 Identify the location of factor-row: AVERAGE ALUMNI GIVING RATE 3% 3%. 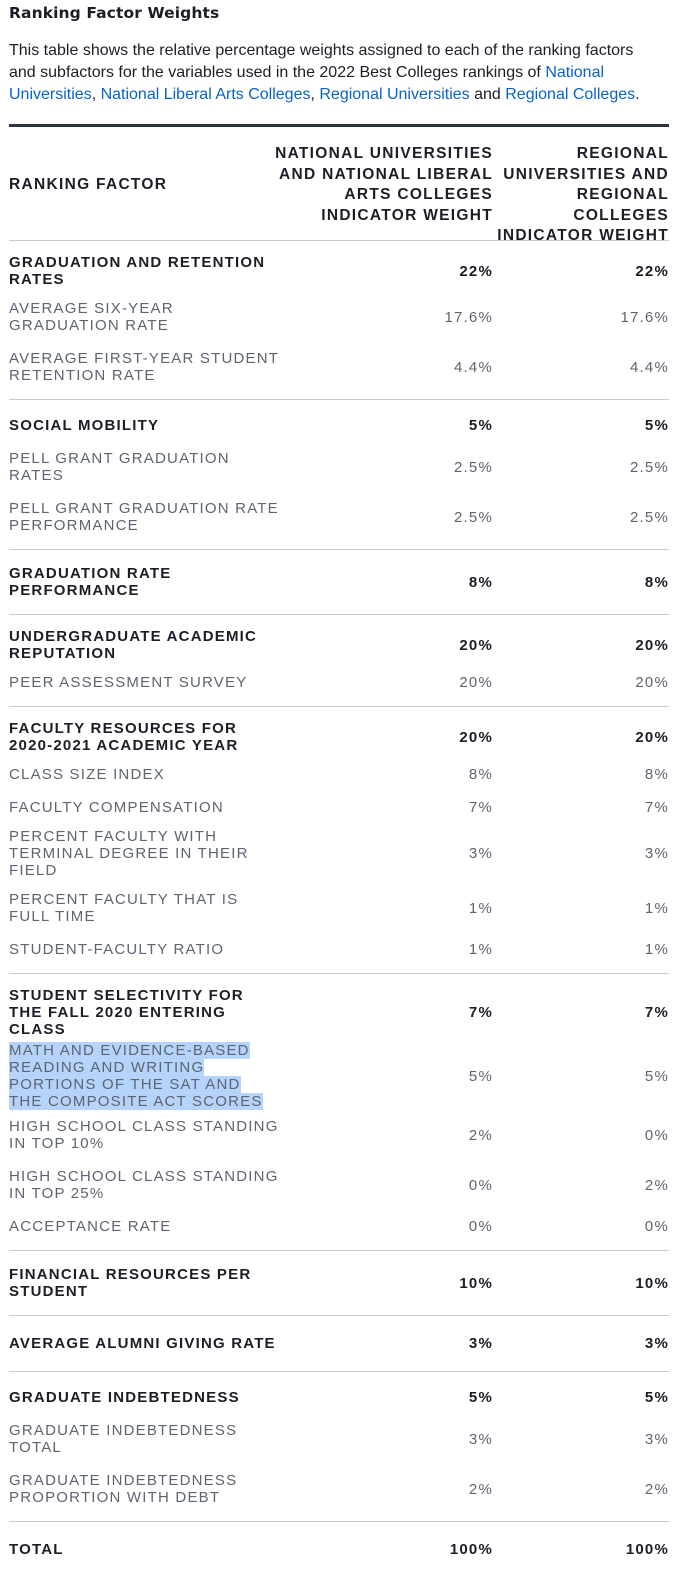
(339, 1343).